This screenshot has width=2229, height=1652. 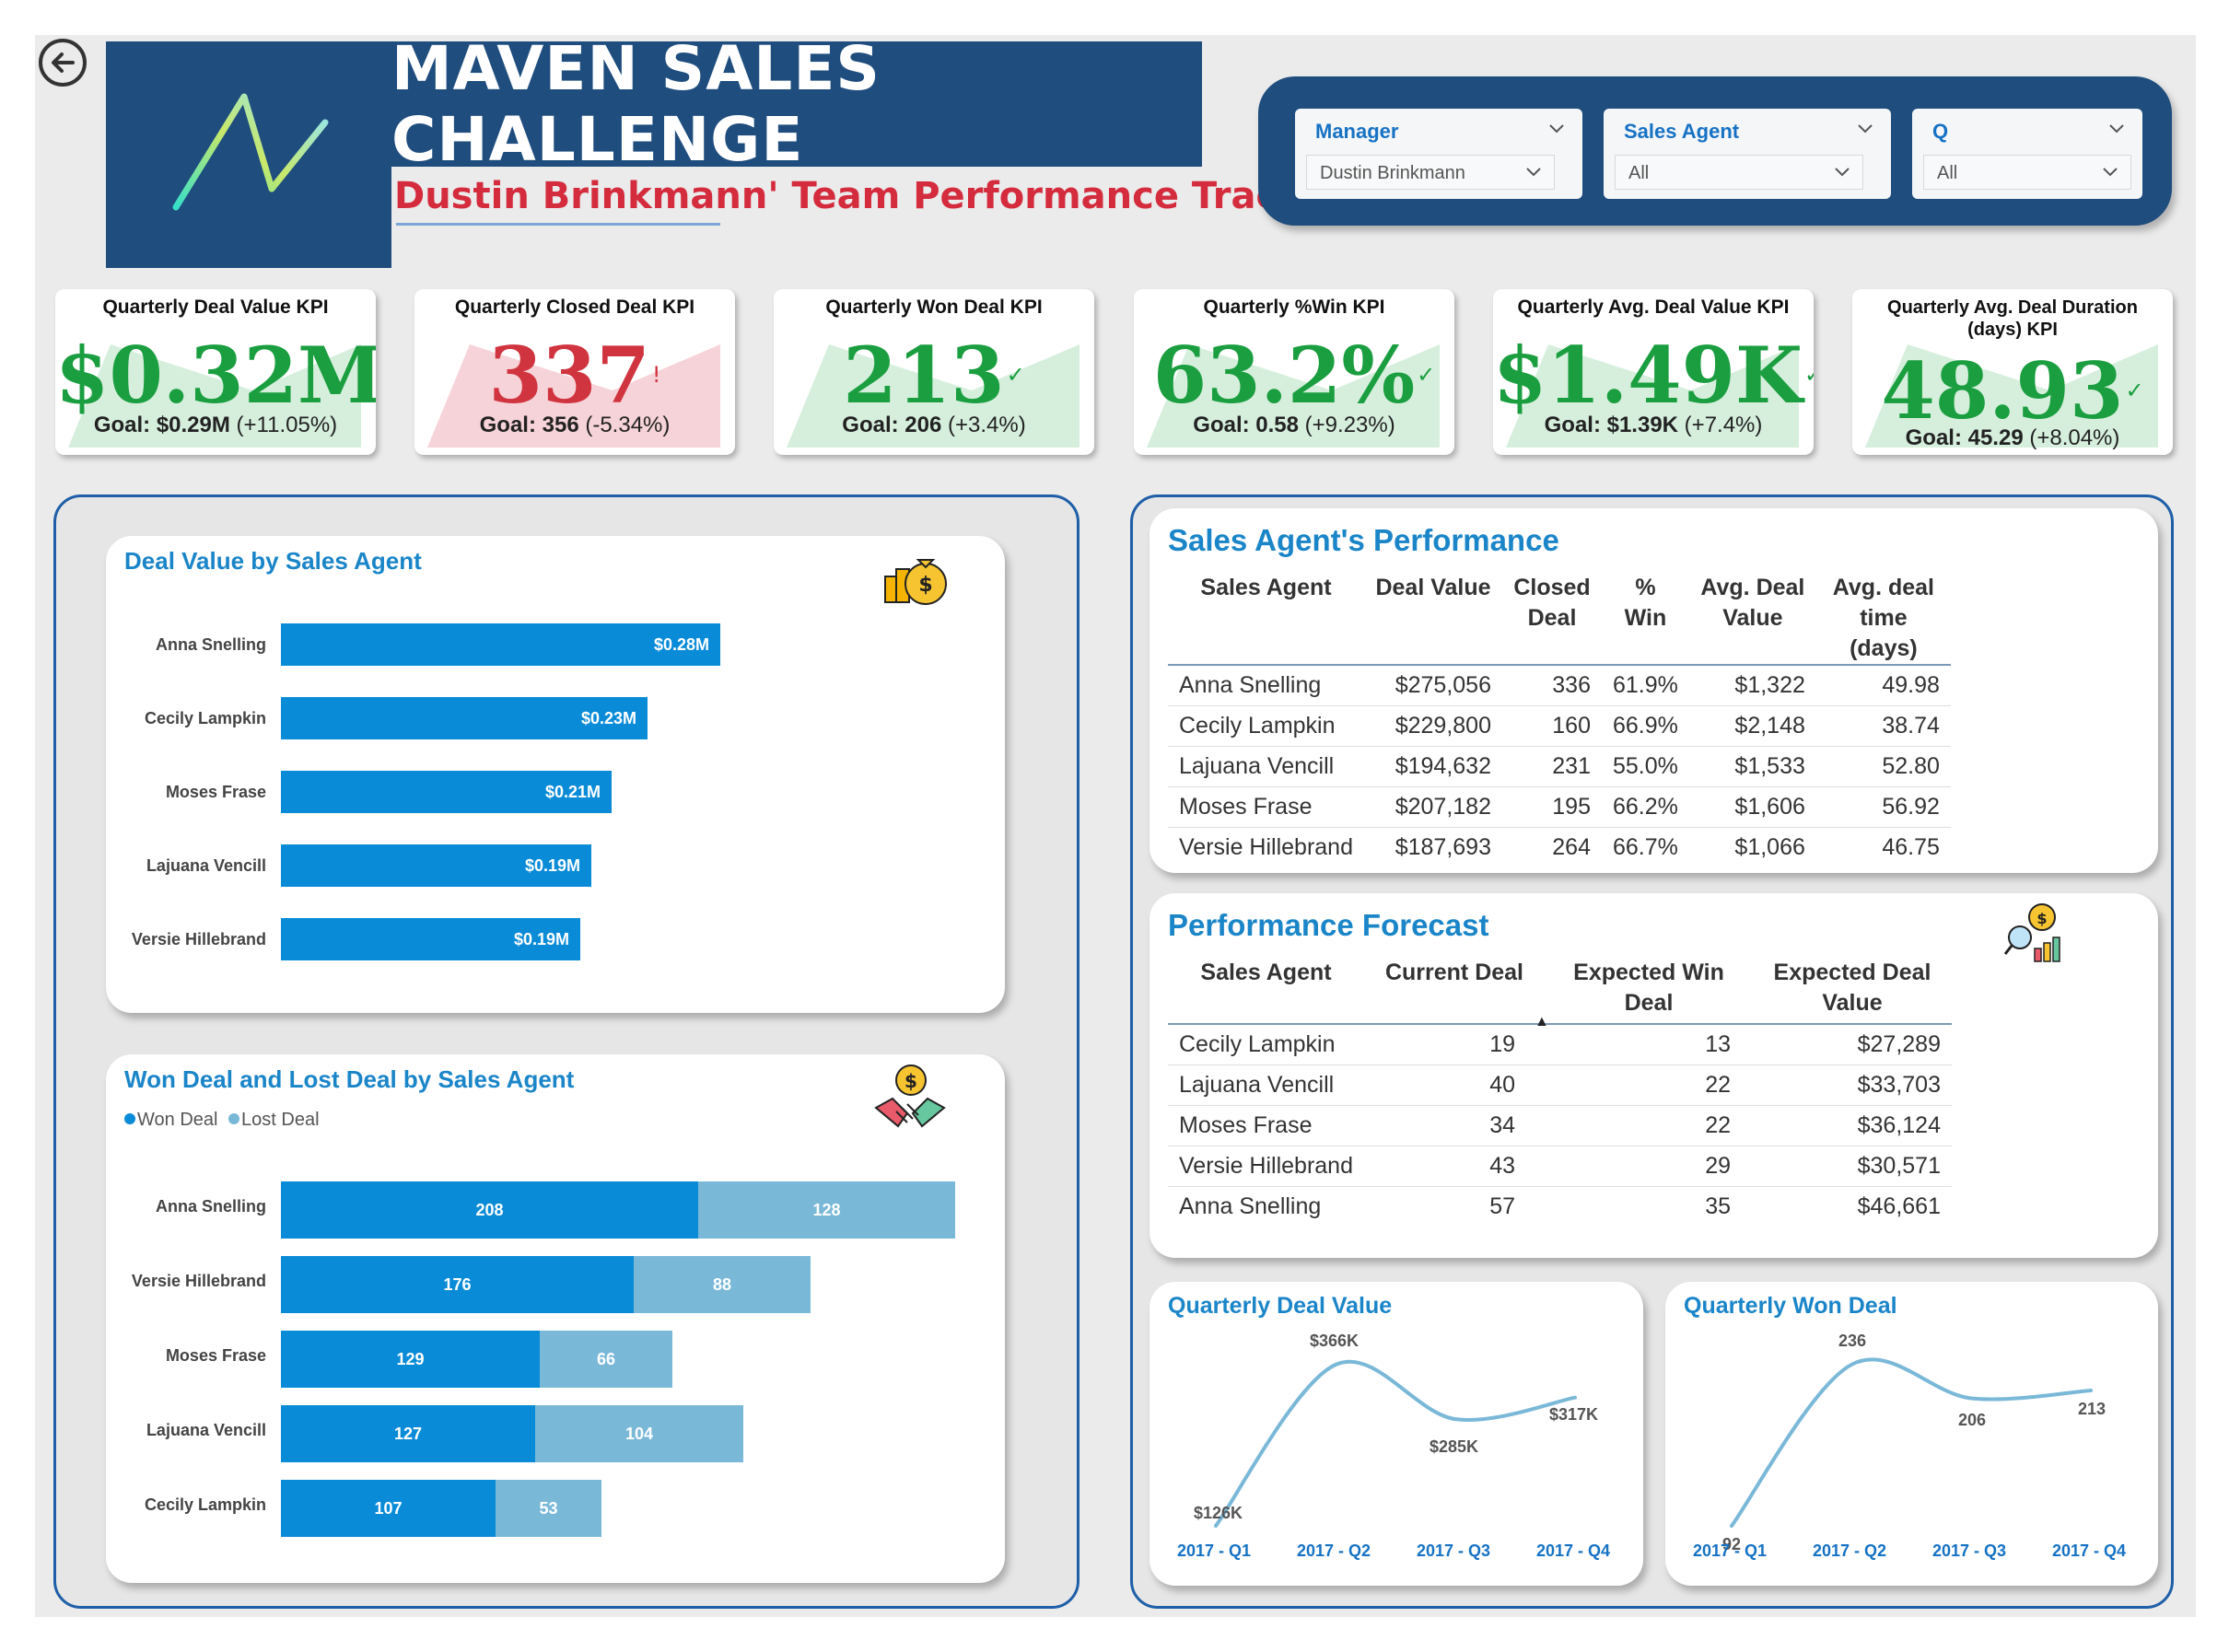 I want to click on check-icon: ✓, so click(x=1426, y=375).